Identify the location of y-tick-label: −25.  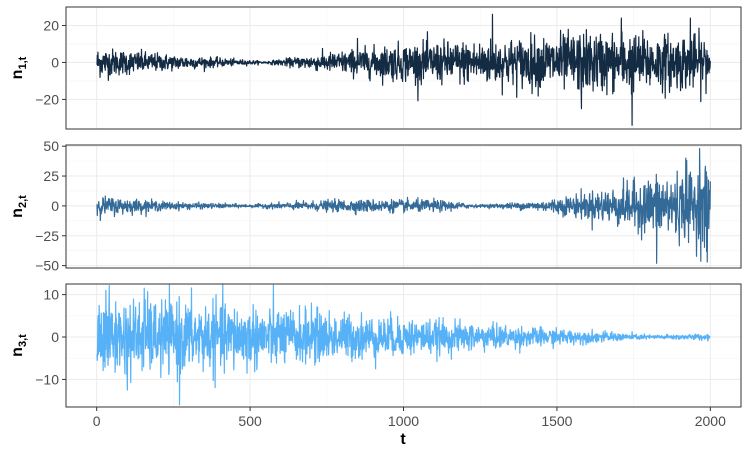
(47, 236).